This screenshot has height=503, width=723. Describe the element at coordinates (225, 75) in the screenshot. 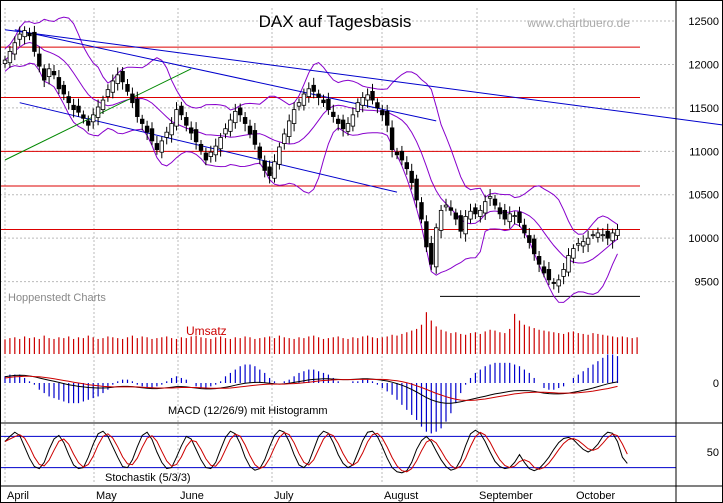

I see `trendline` at that location.